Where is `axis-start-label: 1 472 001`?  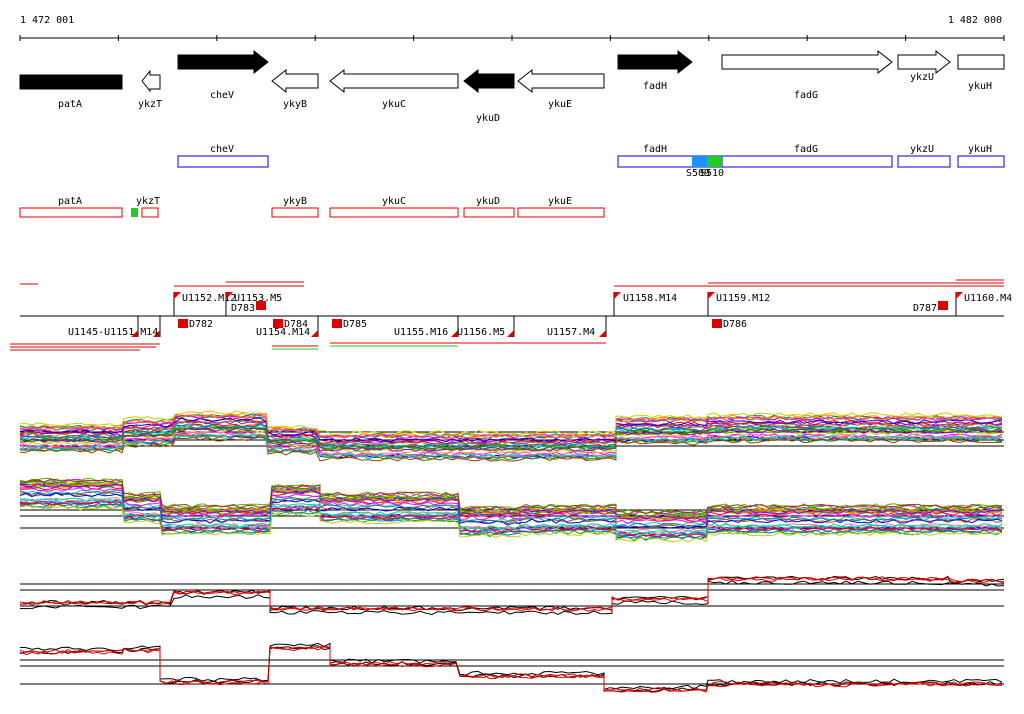 axis-start-label: 1 472 001 is located at coordinates (47, 20).